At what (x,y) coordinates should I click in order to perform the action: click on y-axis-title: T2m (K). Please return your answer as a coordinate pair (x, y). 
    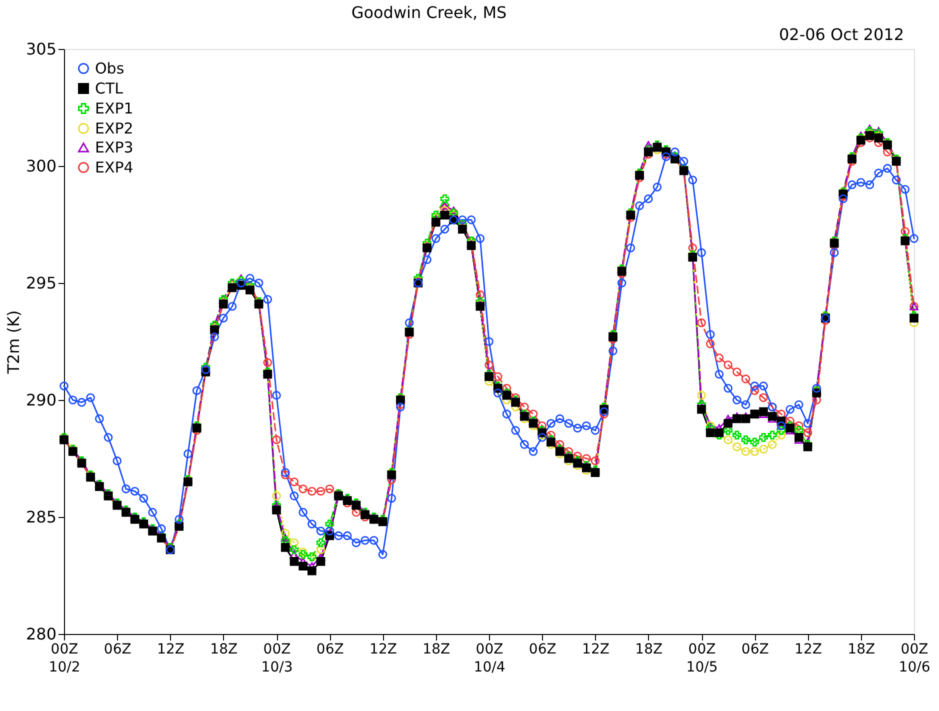
    Looking at the image, I should click on (13, 342).